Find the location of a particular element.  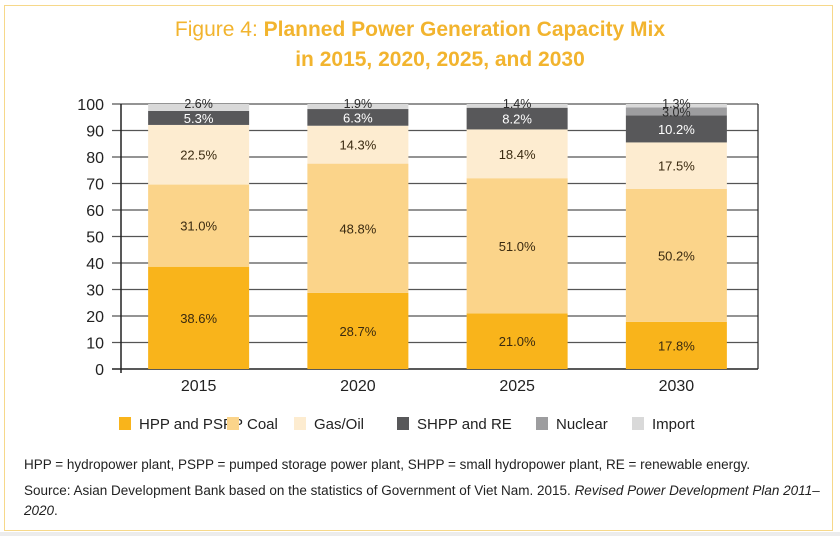

data-label: 50.2% is located at coordinates (676, 255).